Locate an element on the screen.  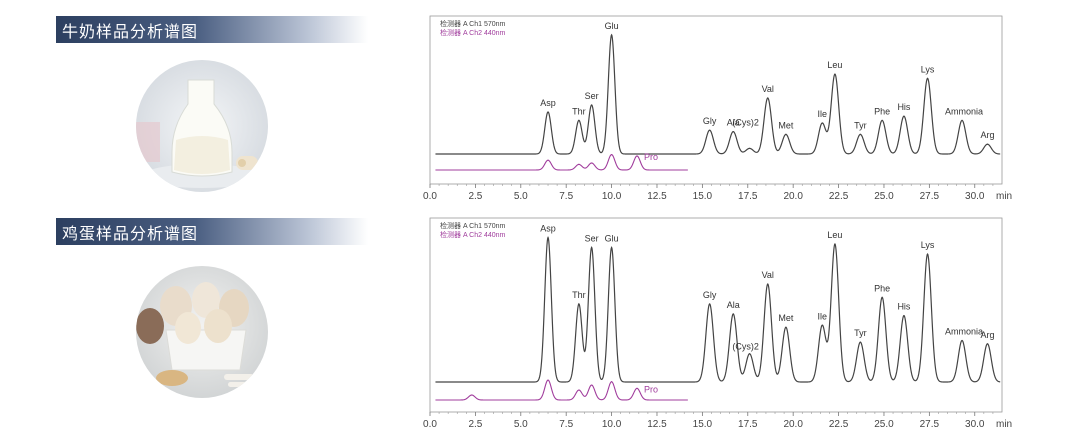
eggs-photo is located at coordinates (202, 332).